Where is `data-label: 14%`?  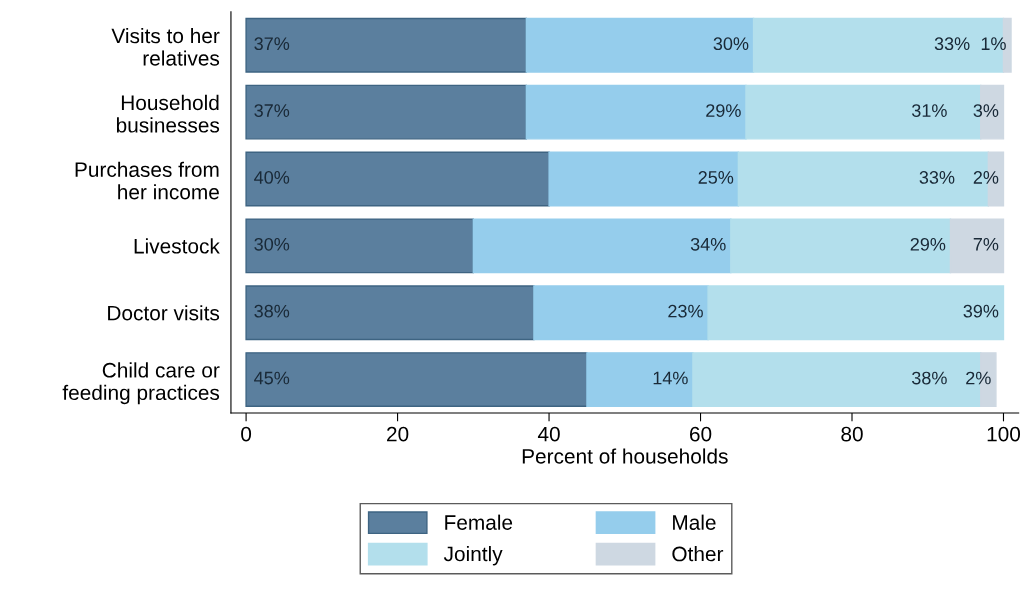 data-label: 14% is located at coordinates (670, 378).